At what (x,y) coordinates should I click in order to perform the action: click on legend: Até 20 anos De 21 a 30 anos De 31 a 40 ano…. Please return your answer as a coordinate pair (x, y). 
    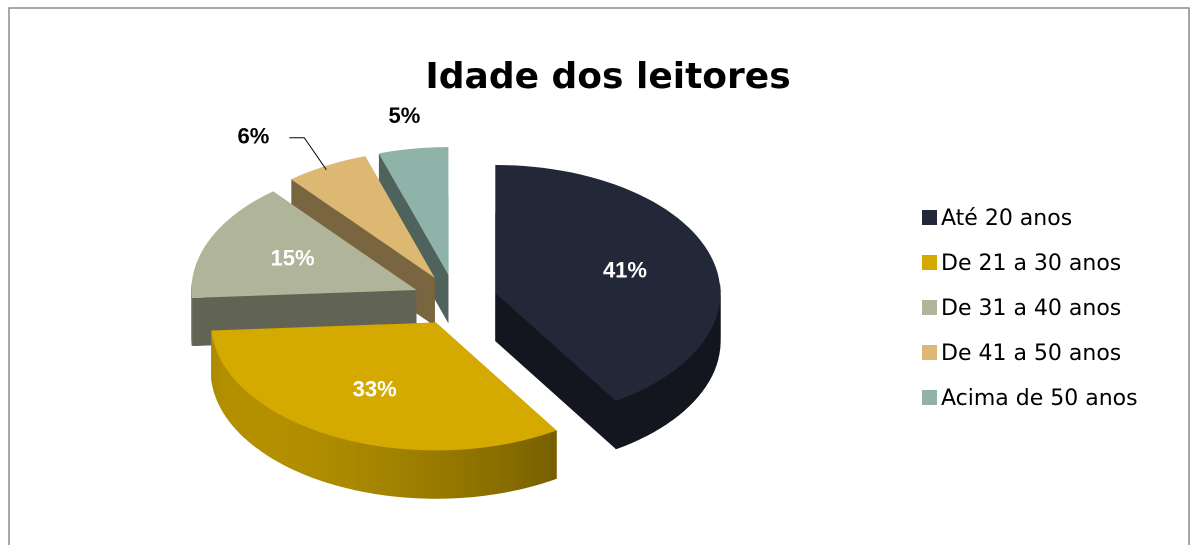
    Looking at the image, I should click on (1030, 308).